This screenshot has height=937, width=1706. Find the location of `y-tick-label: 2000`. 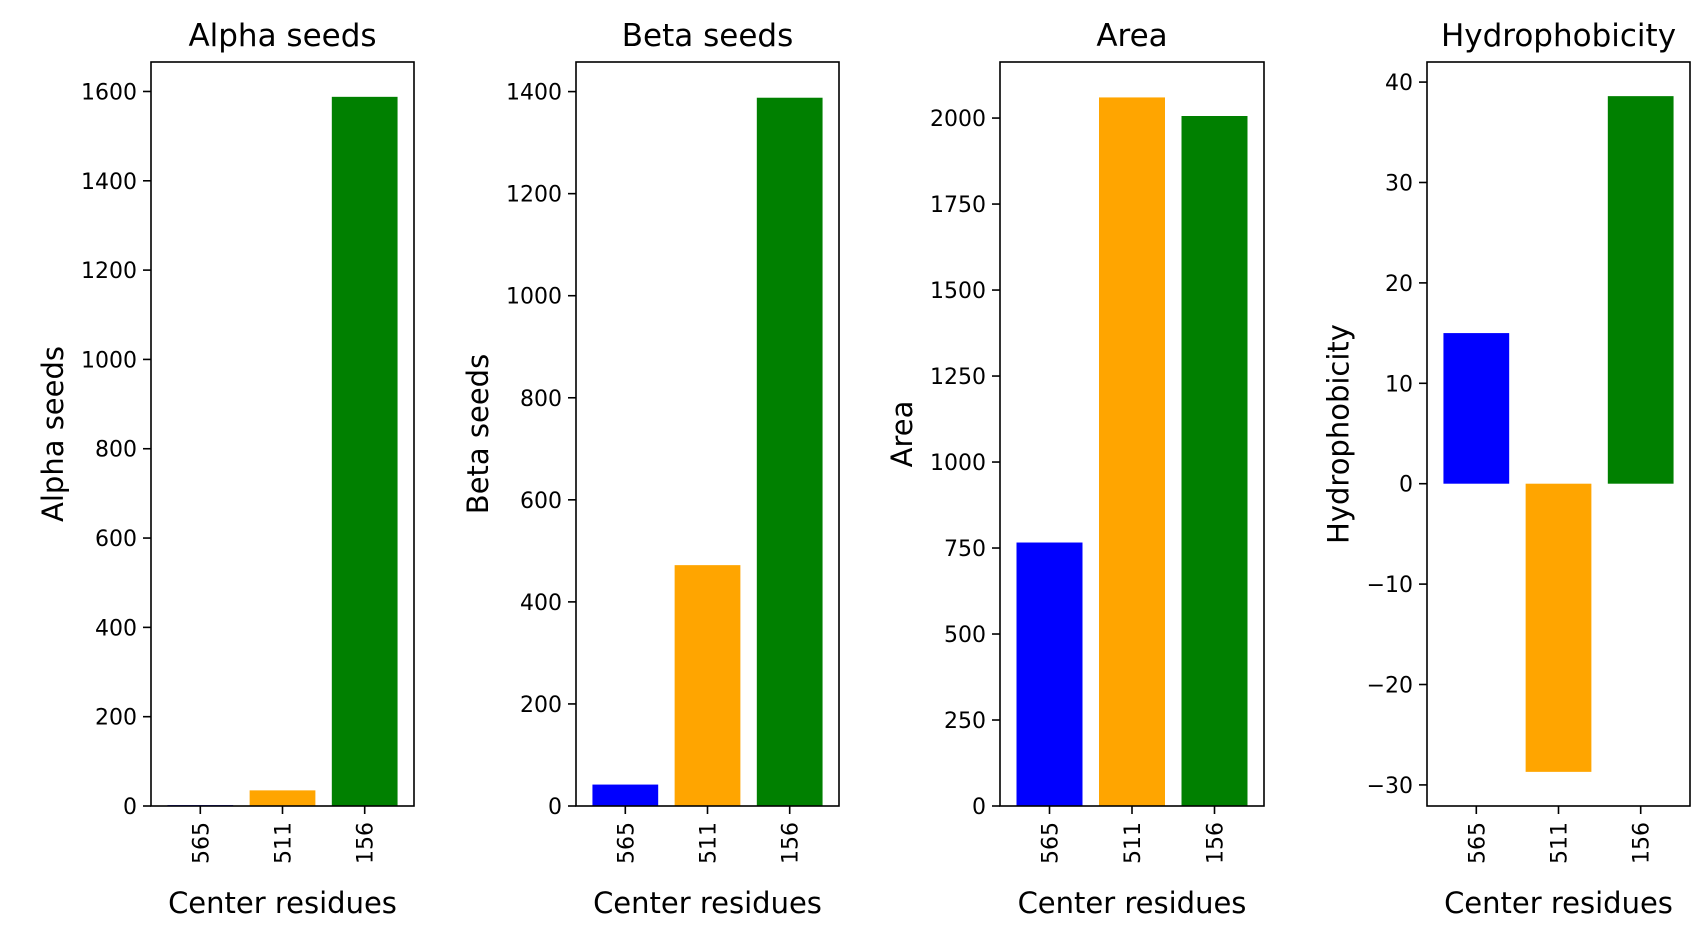

y-tick-label: 2000 is located at coordinates (958, 119).